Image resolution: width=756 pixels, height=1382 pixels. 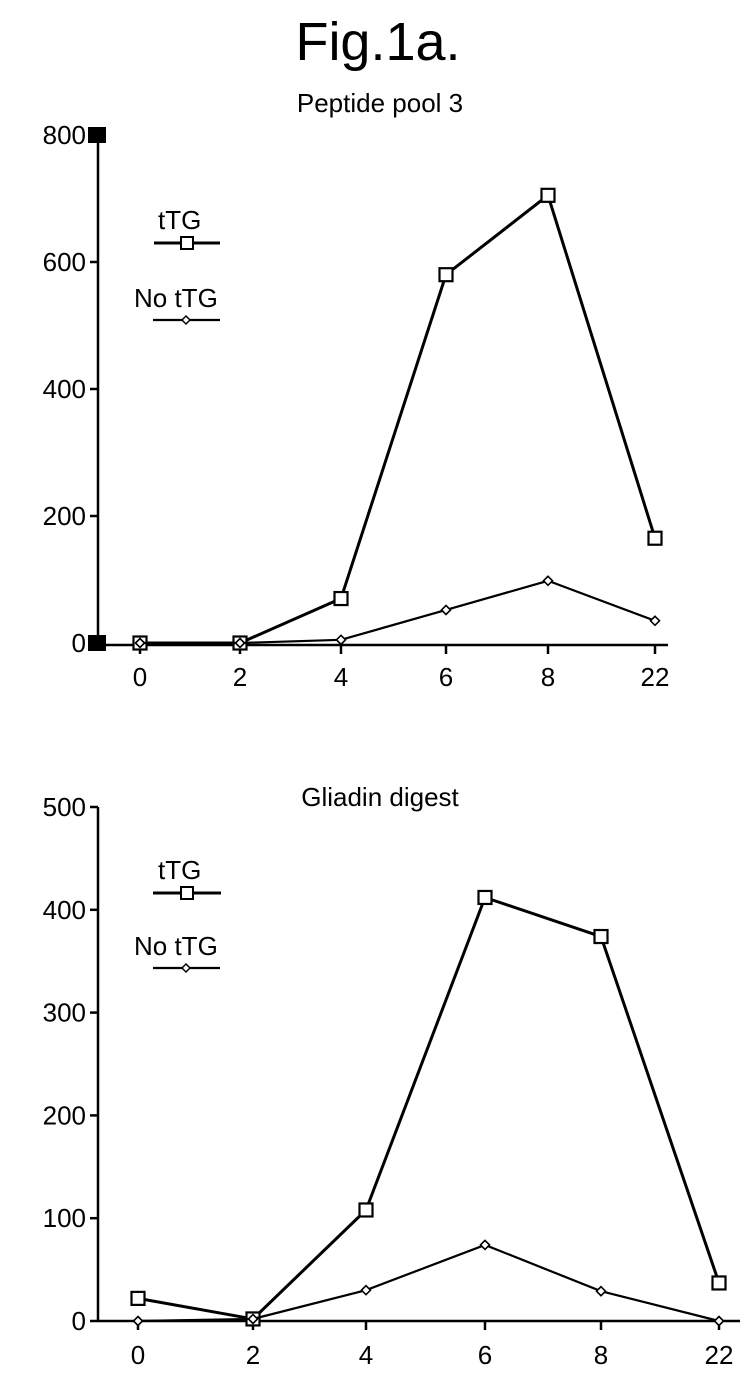 What do you see at coordinates (64, 135) in the screenshot?
I see `y-tick-label: 800` at bounding box center [64, 135].